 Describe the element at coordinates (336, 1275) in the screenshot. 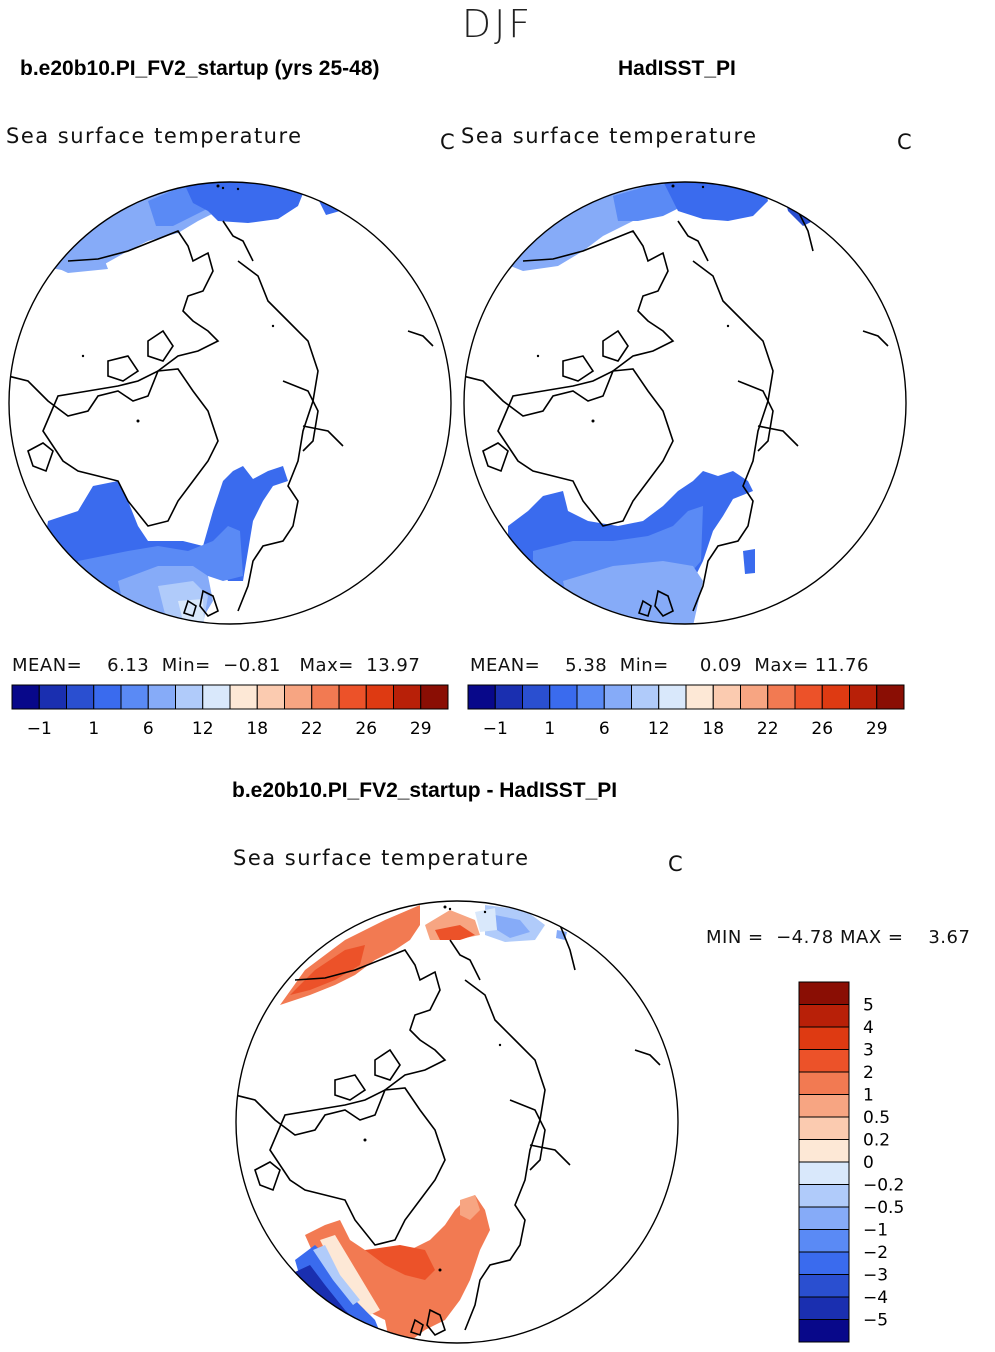

I see `diff-atlantic-anomaly-slight-cool` at that location.